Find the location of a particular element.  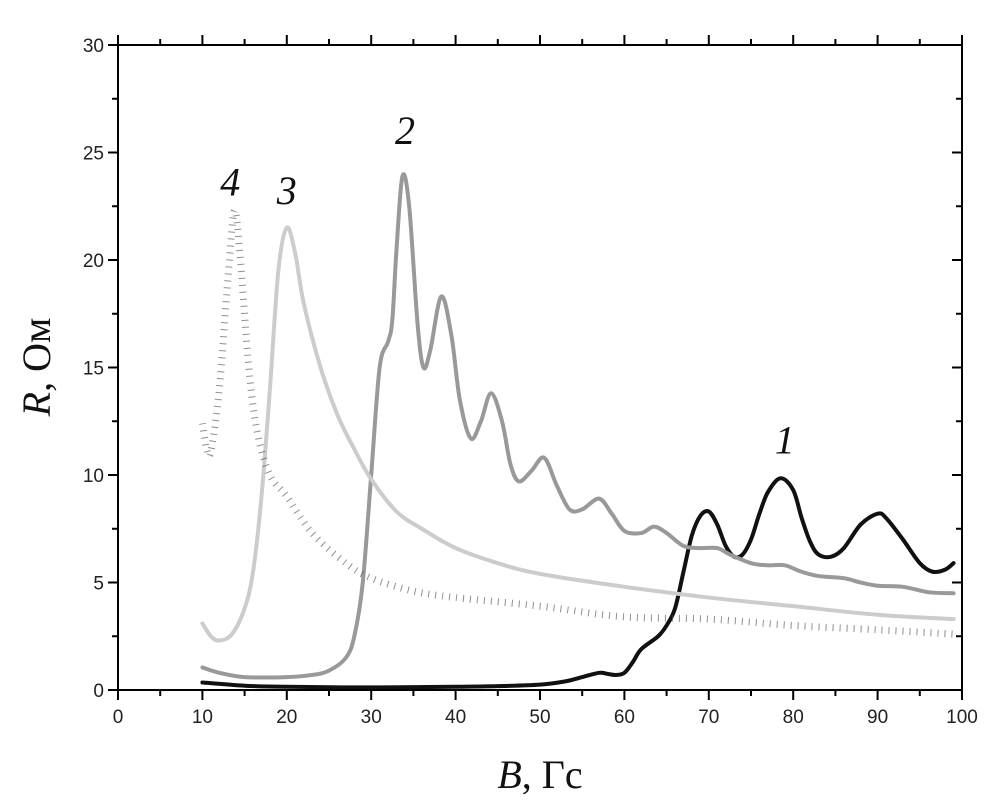

y-tick-label: 20 is located at coordinates (93, 261).